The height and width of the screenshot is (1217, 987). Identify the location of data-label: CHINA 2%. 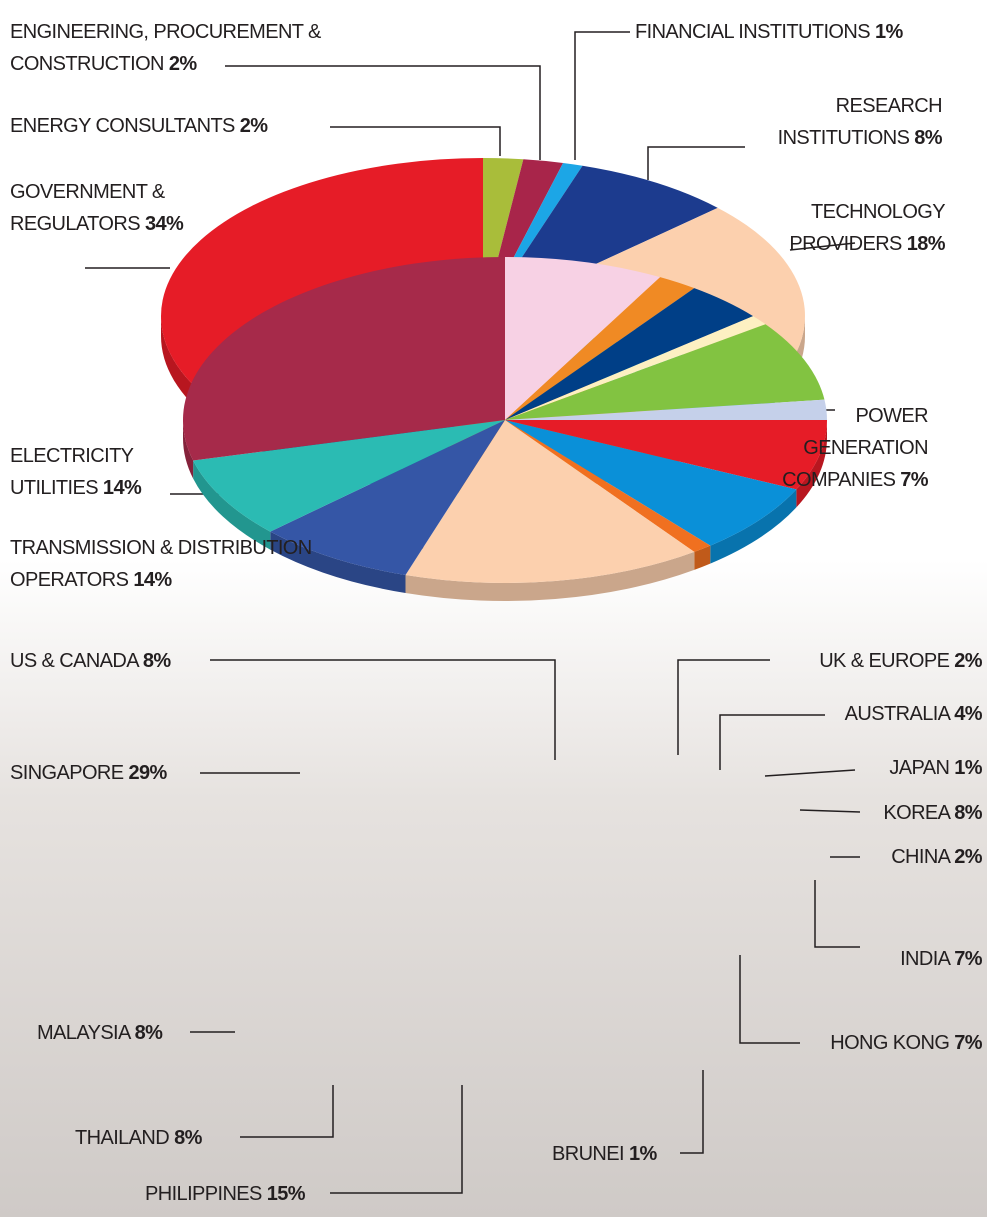
(936, 857).